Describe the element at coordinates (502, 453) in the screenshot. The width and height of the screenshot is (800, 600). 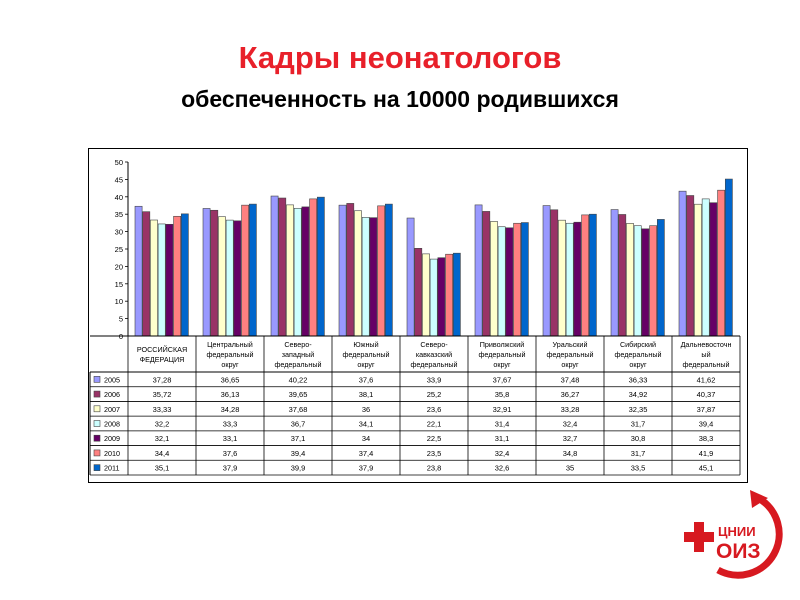
I see `data-label-2010-cat-5: 32,4` at that location.